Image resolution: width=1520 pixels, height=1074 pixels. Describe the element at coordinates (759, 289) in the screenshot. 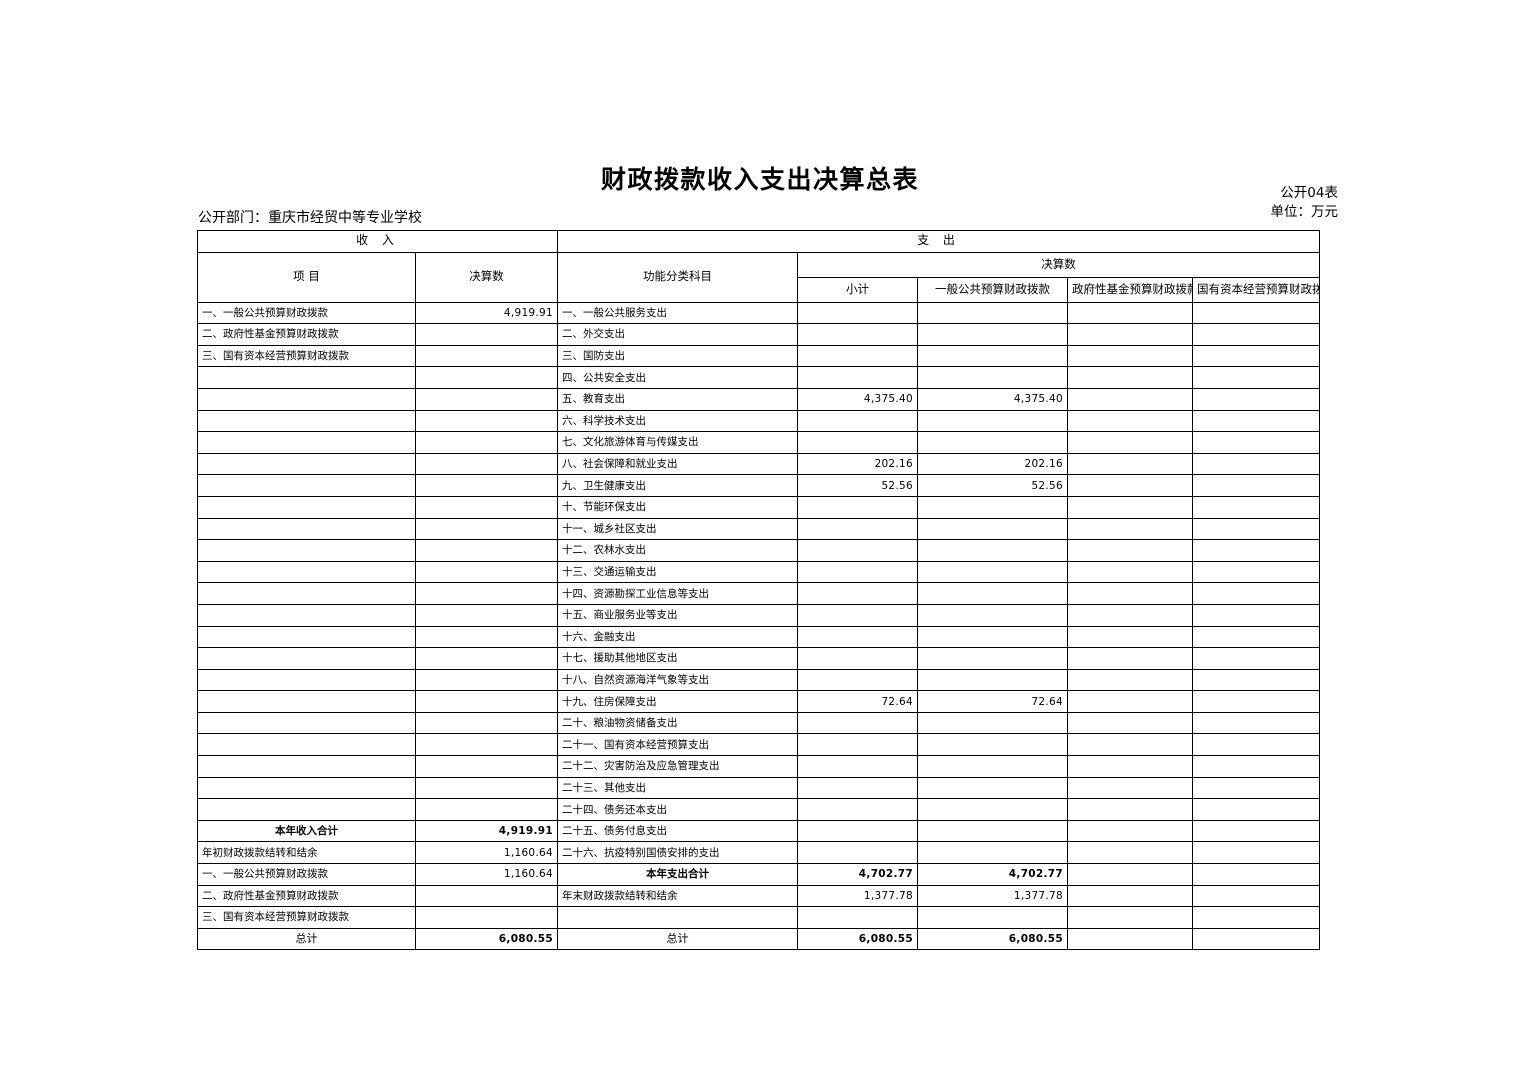

I see `column-header-row-2: 小计 一般公共预算财政拨款 政府性基金预算财政拨款 国有资本经营预算财政拨款` at that location.